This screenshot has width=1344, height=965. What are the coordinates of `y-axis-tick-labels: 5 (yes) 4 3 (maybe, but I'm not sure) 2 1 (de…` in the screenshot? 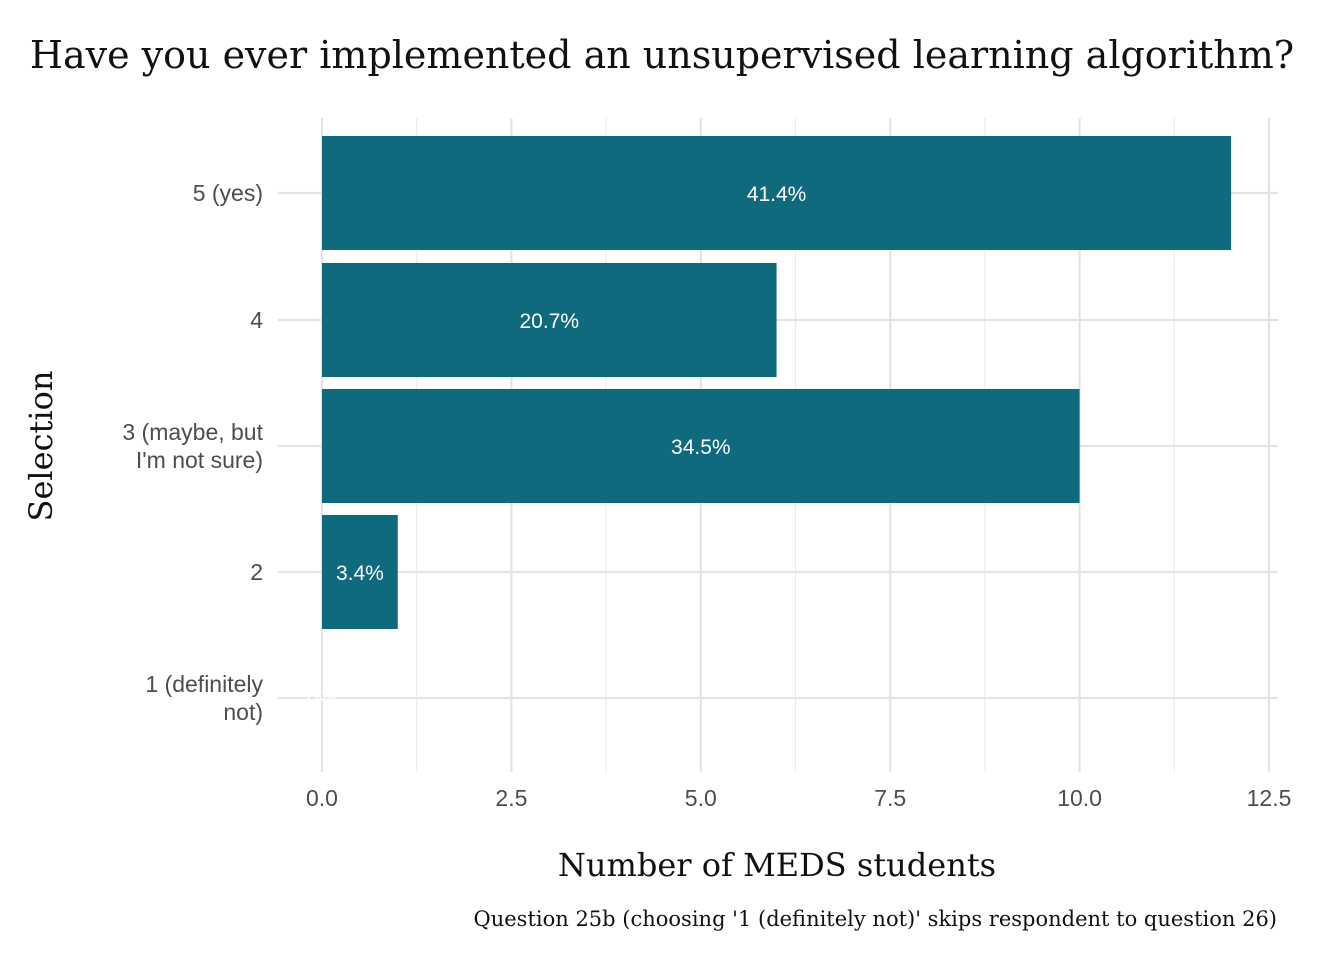 It's located at (192, 452).